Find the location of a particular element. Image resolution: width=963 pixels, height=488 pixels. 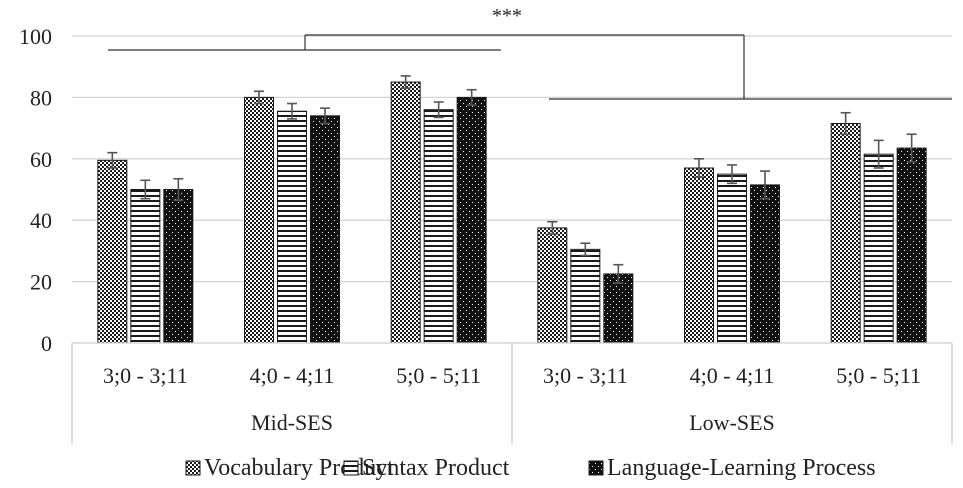

y-tick-label: 0 is located at coordinates (46, 343).